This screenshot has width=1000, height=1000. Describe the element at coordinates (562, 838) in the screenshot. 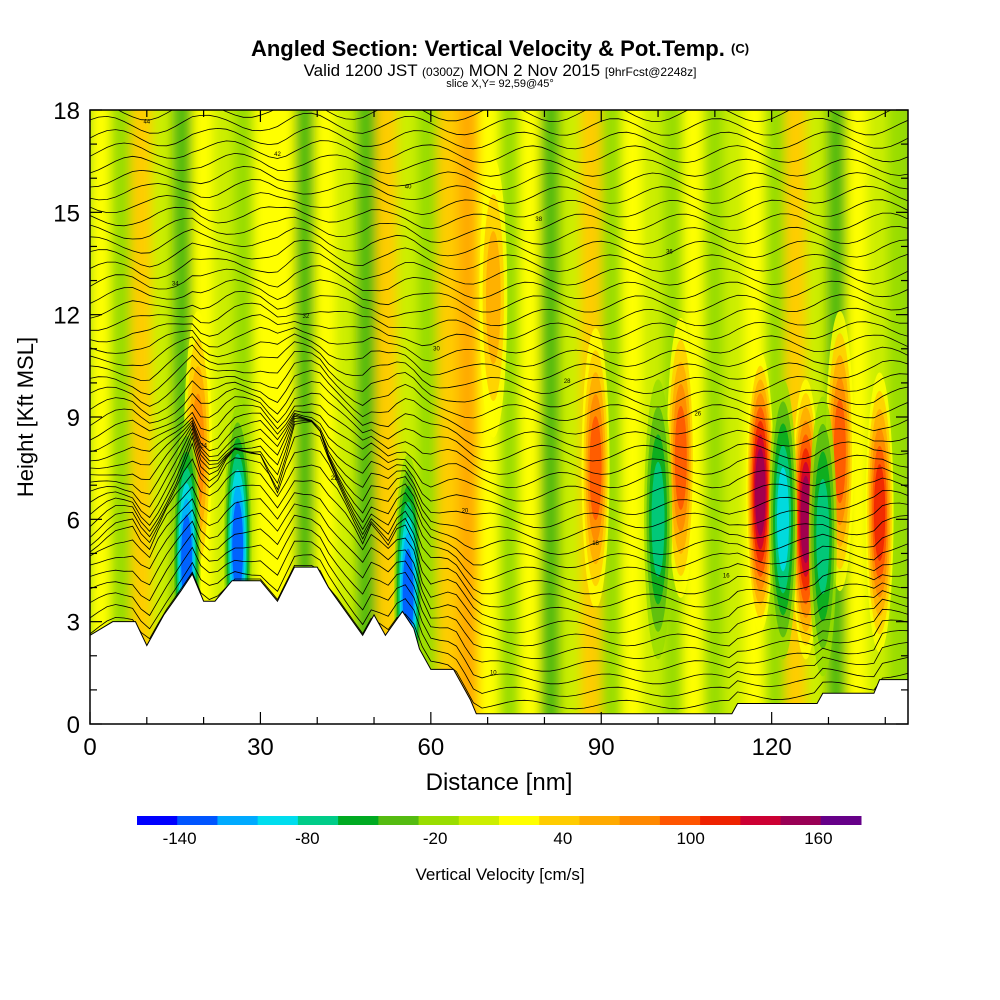

I see `colorbar-tick-label: 40` at that location.